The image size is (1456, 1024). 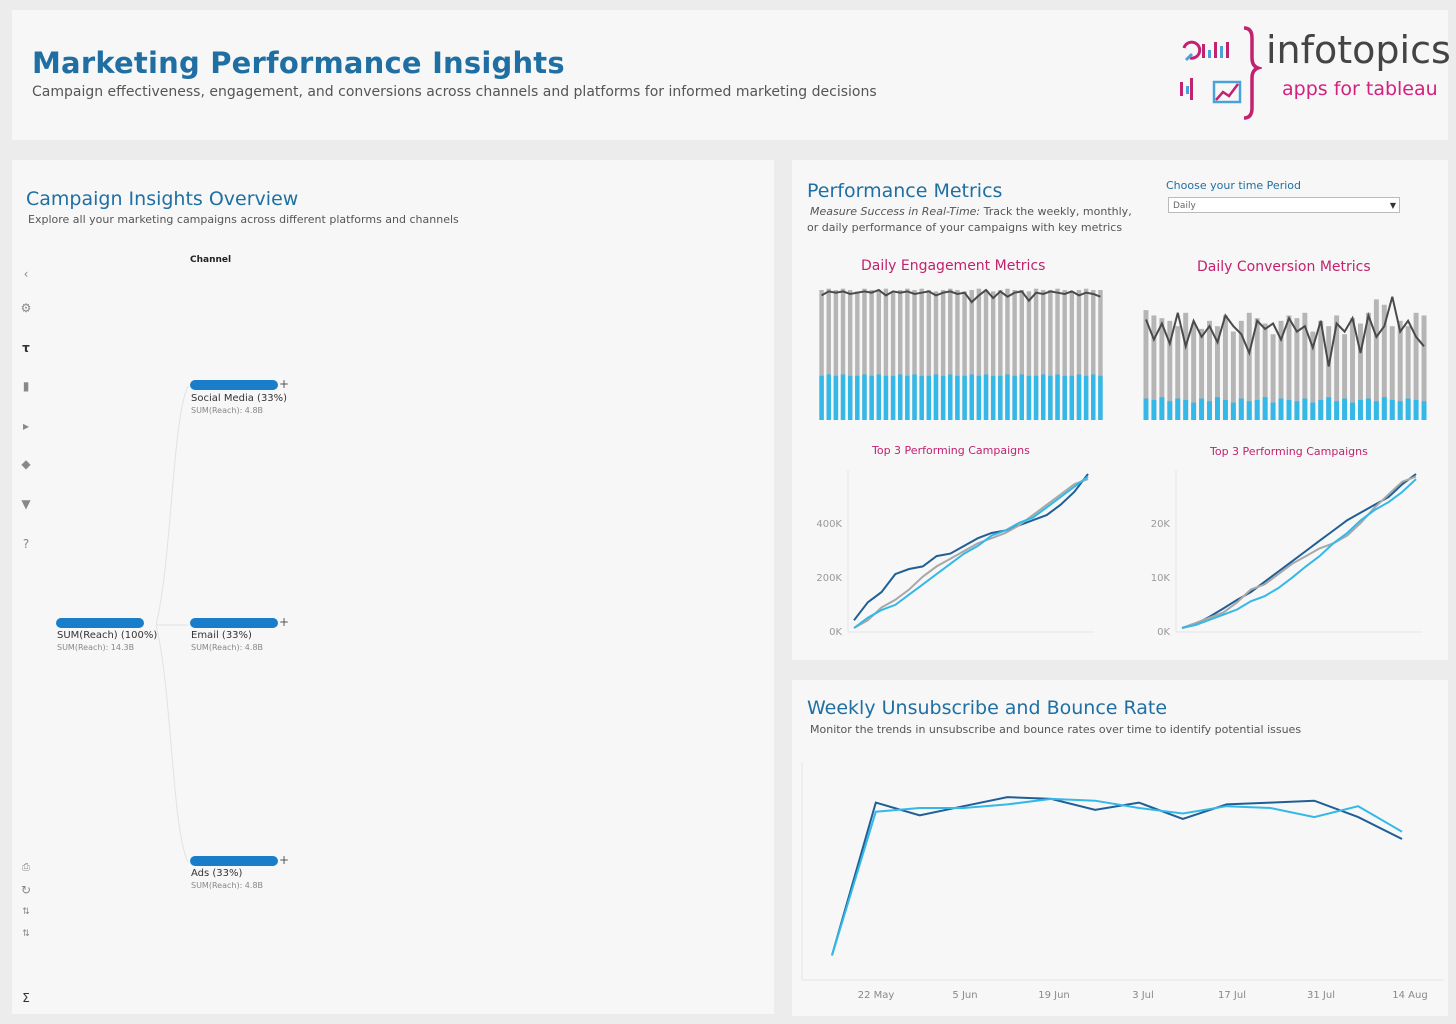 I want to click on logo-tagline: apps for tableau, so click(x=1360, y=89).